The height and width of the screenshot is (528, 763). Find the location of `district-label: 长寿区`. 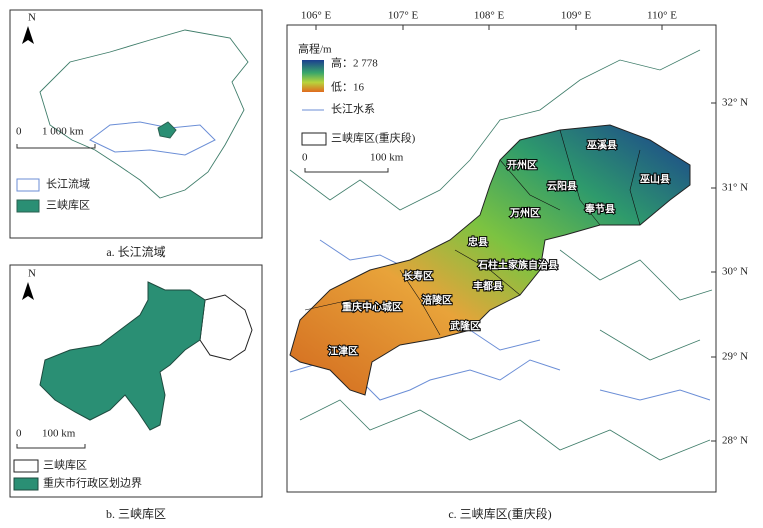

district-label: 长寿区 is located at coordinates (418, 275).